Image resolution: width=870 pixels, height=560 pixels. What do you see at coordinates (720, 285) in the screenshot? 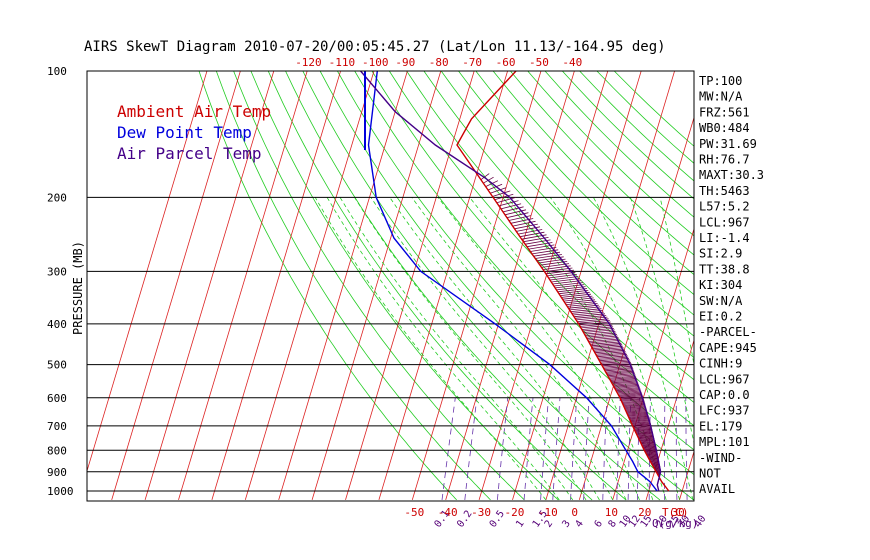
I see `index-item: KI:304` at bounding box center [720, 285].